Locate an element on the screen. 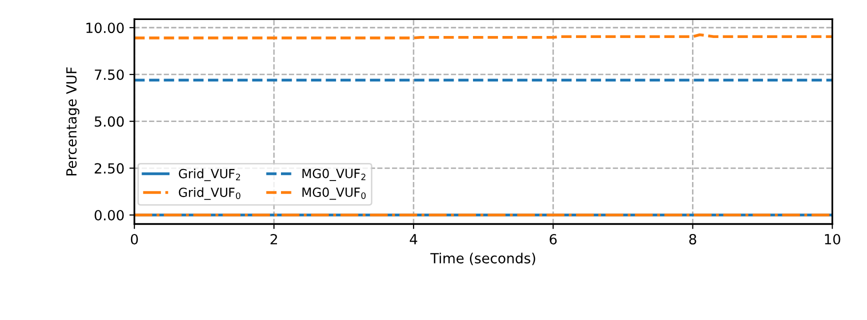  y-tick-label: 10.00 is located at coordinates (105, 28).